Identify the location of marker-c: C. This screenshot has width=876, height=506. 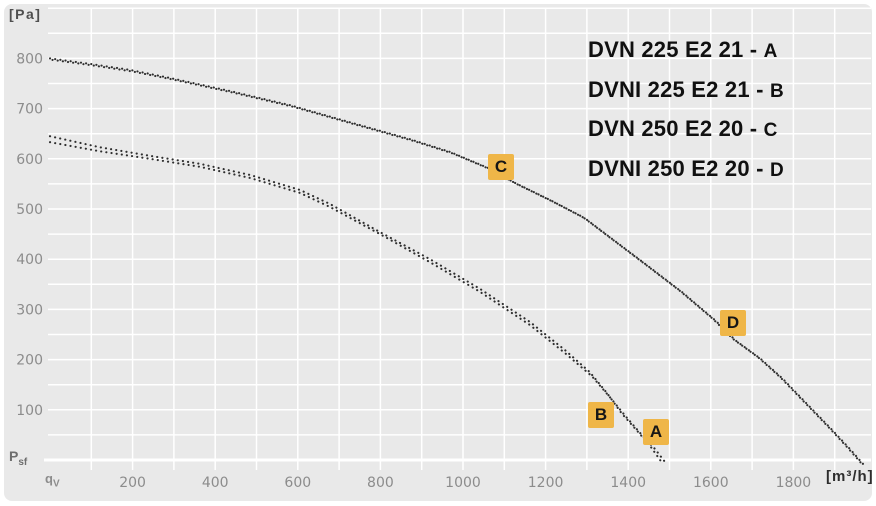
(501, 167).